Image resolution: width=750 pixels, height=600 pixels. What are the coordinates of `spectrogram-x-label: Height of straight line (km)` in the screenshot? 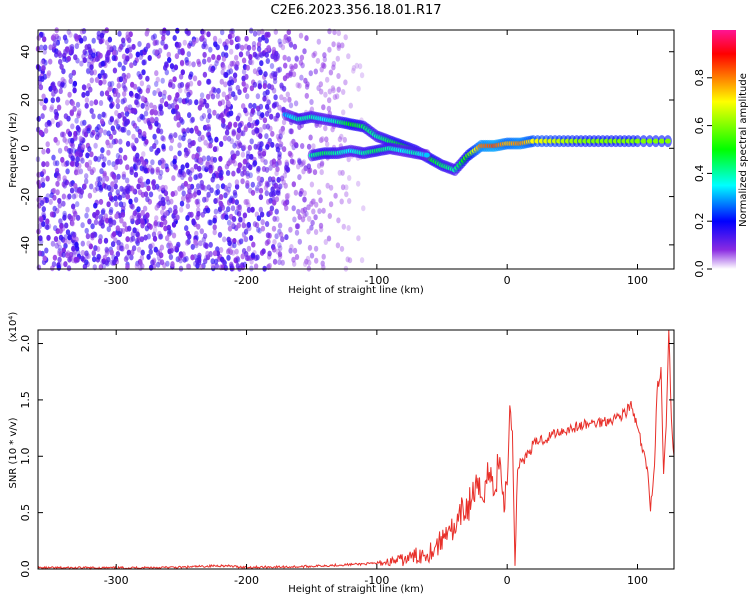 It's located at (356, 290).